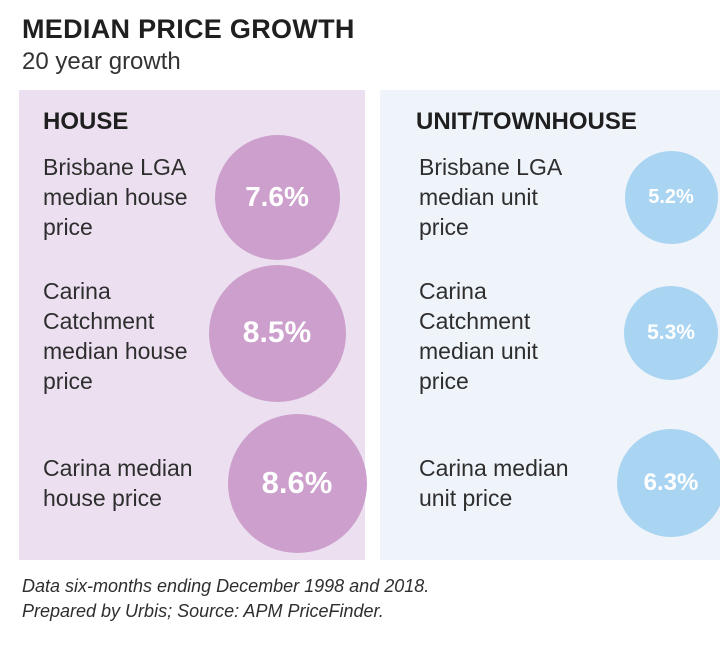 The image size is (720, 670). Describe the element at coordinates (101, 61) in the screenshot. I see `chart-subtitle: 20 year growth` at that location.